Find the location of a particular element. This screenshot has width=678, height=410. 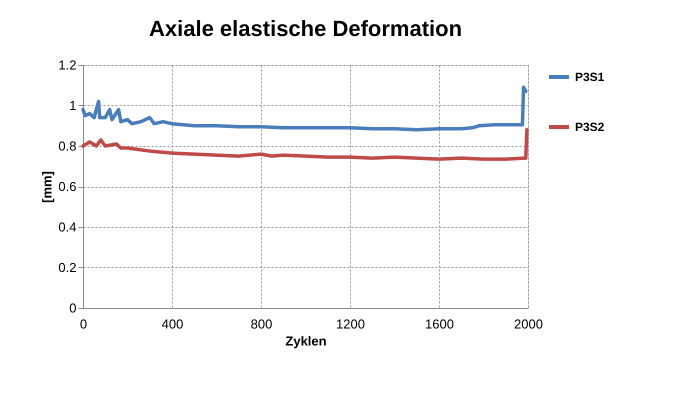

y-tick-label: 0.8 is located at coordinates (67, 146).